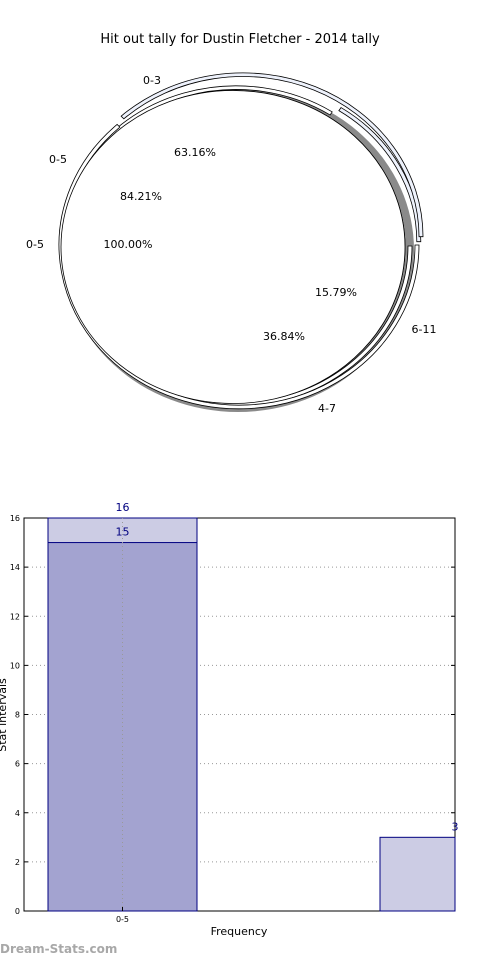 The width and height of the screenshot is (480, 960). What do you see at coordinates (455, 826) in the screenshot?
I see `bar-extra-value-label: 3` at bounding box center [455, 826].